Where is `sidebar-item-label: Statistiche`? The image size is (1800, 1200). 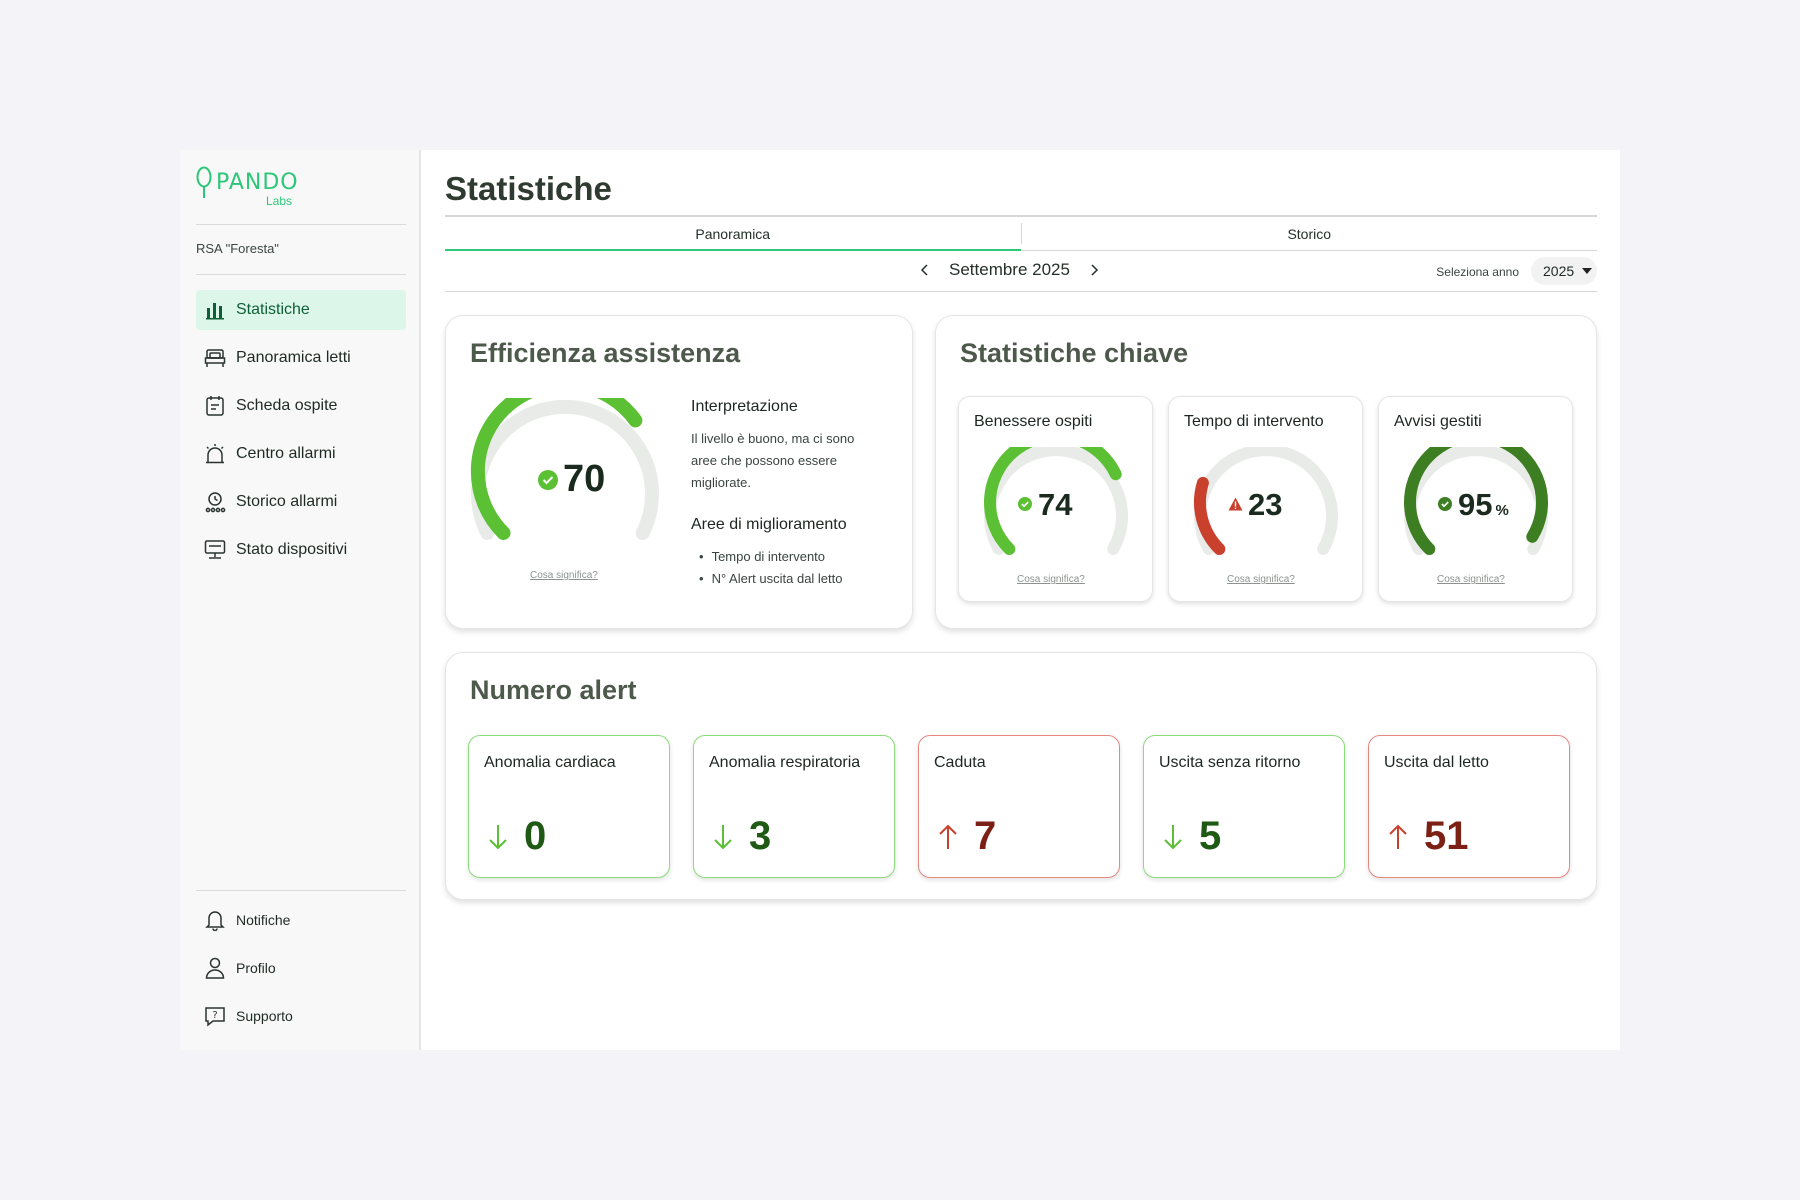 sidebar-item-label: Statistiche is located at coordinates (273, 309).